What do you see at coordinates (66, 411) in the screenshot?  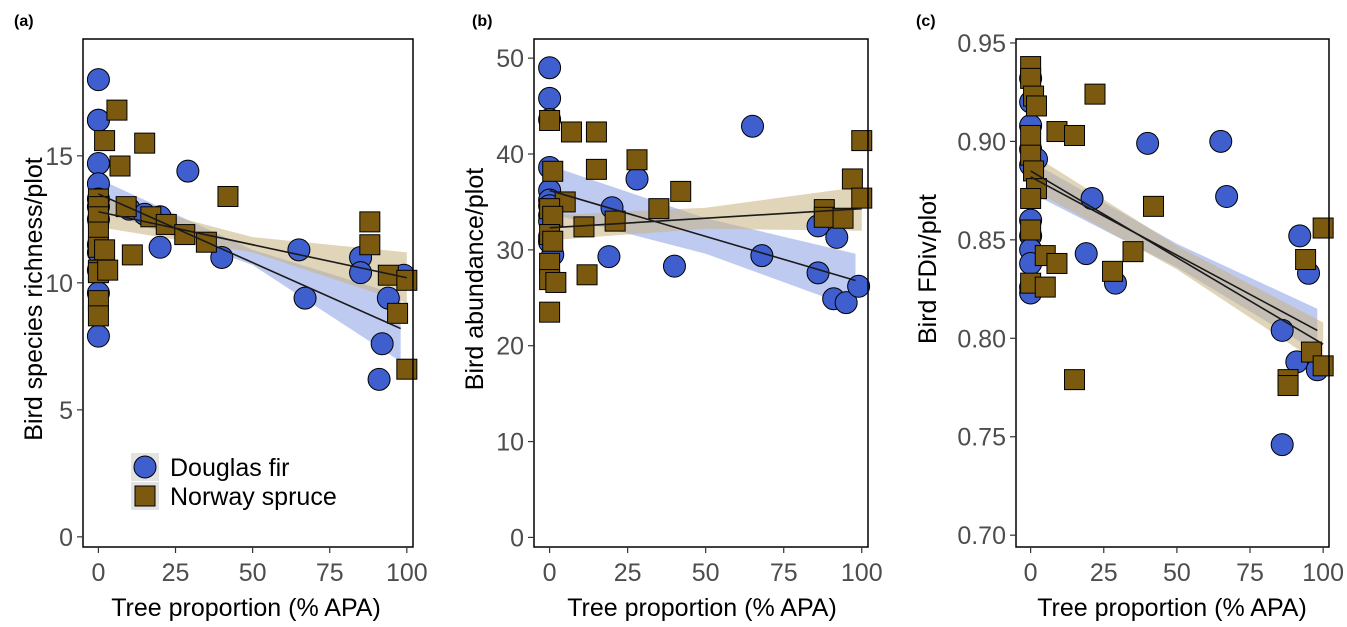 I see `y-tick-label: 5` at bounding box center [66, 411].